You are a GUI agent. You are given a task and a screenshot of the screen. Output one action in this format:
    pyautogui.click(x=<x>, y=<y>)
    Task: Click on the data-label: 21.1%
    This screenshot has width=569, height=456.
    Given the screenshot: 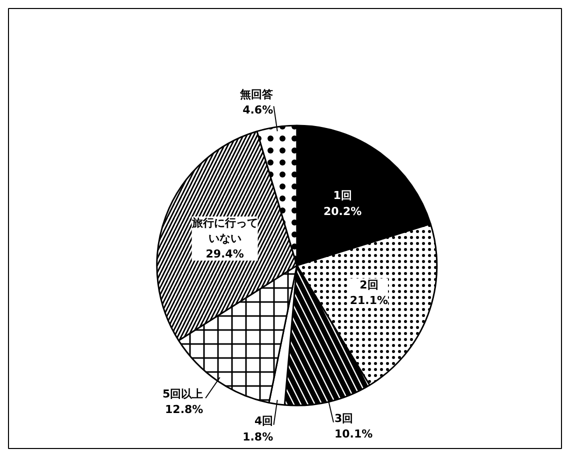 What is the action you would take?
    pyautogui.click(x=369, y=301)
    